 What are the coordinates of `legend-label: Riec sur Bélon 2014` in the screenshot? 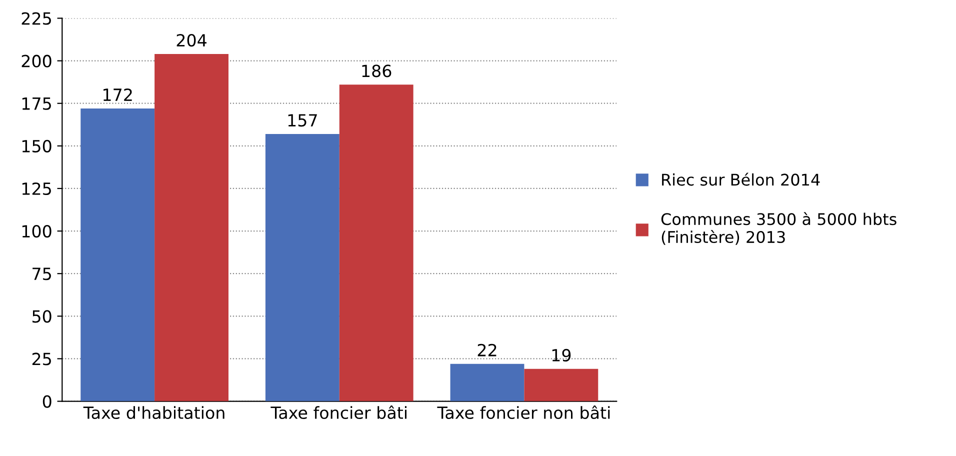 It's located at (741, 179).